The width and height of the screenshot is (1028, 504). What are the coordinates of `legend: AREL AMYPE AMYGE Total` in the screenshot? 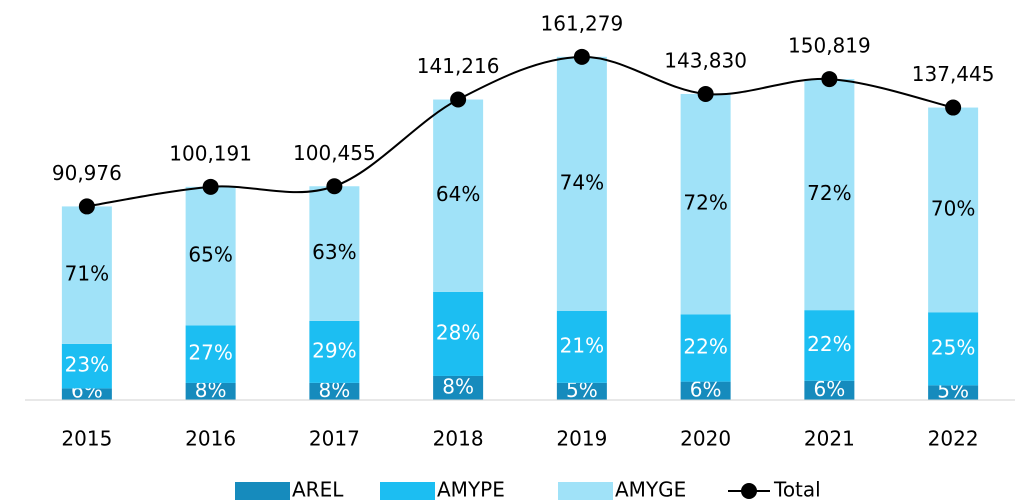 It's located at (528, 490).